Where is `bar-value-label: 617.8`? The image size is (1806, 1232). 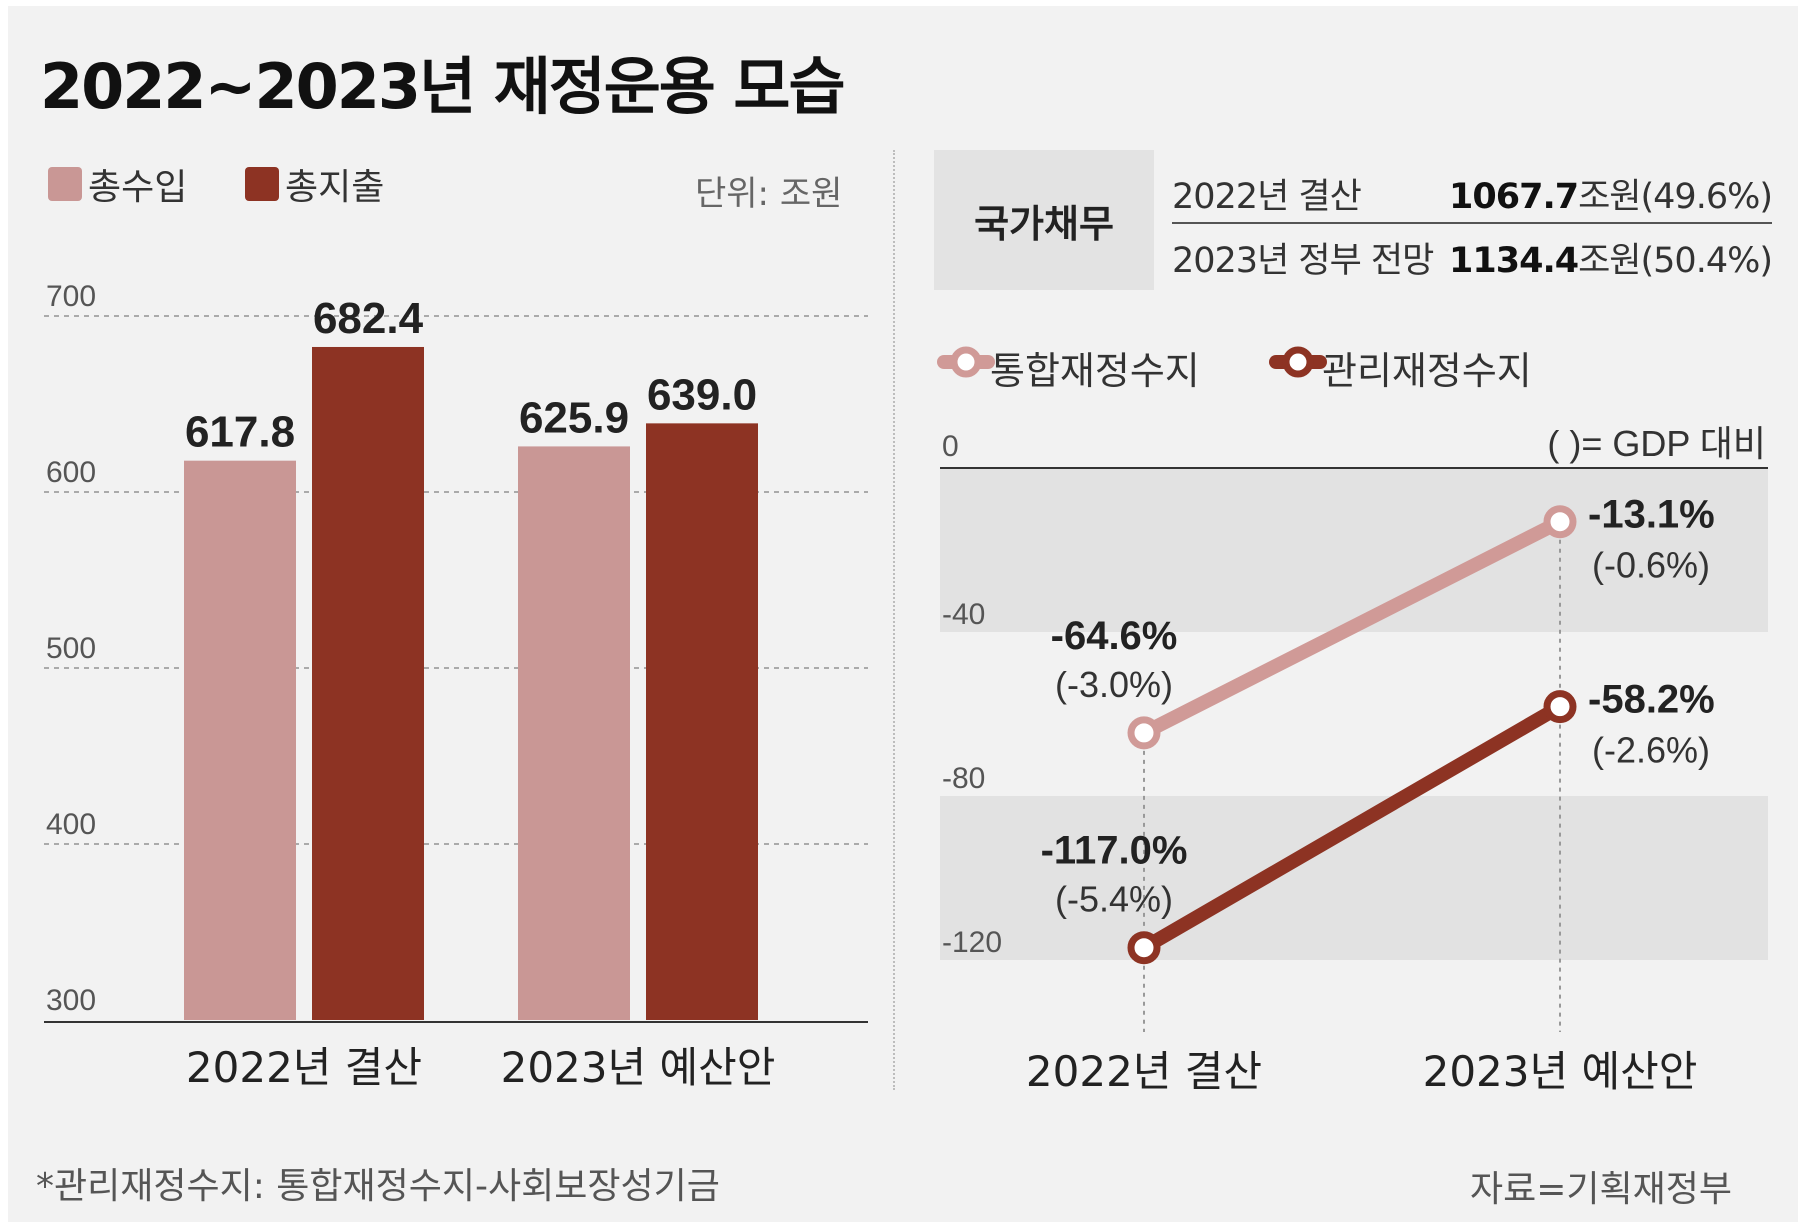
bar-value-label: 617.8 is located at coordinates (240, 432).